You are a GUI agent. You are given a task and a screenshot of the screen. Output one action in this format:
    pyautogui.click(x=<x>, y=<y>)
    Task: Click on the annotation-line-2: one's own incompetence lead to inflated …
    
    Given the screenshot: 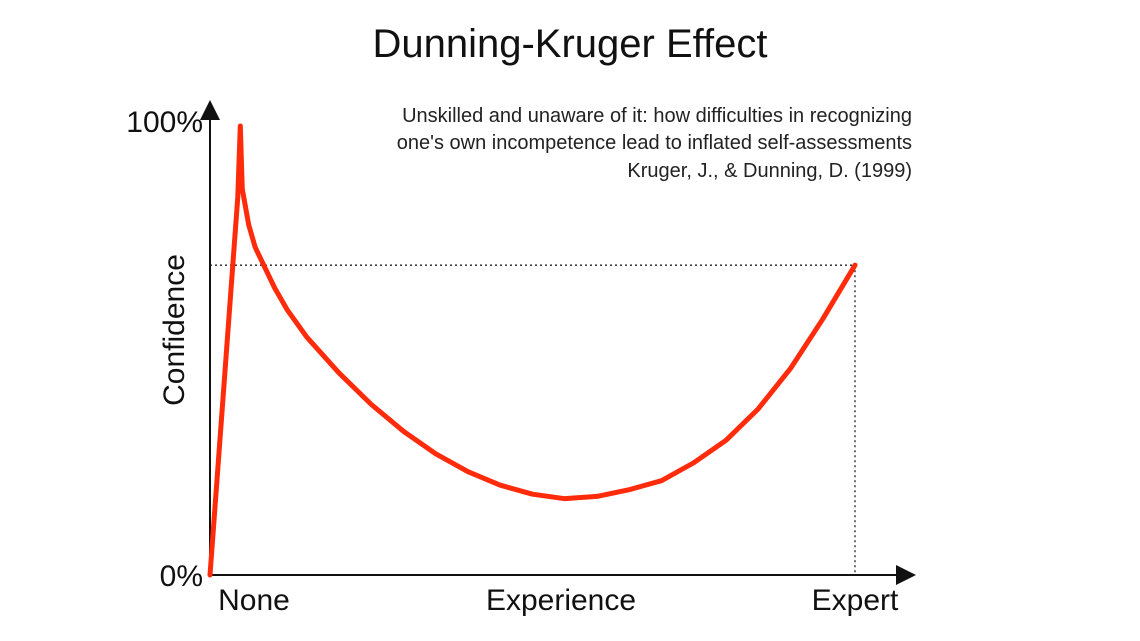 What is the action you would take?
    pyautogui.click(x=654, y=143)
    